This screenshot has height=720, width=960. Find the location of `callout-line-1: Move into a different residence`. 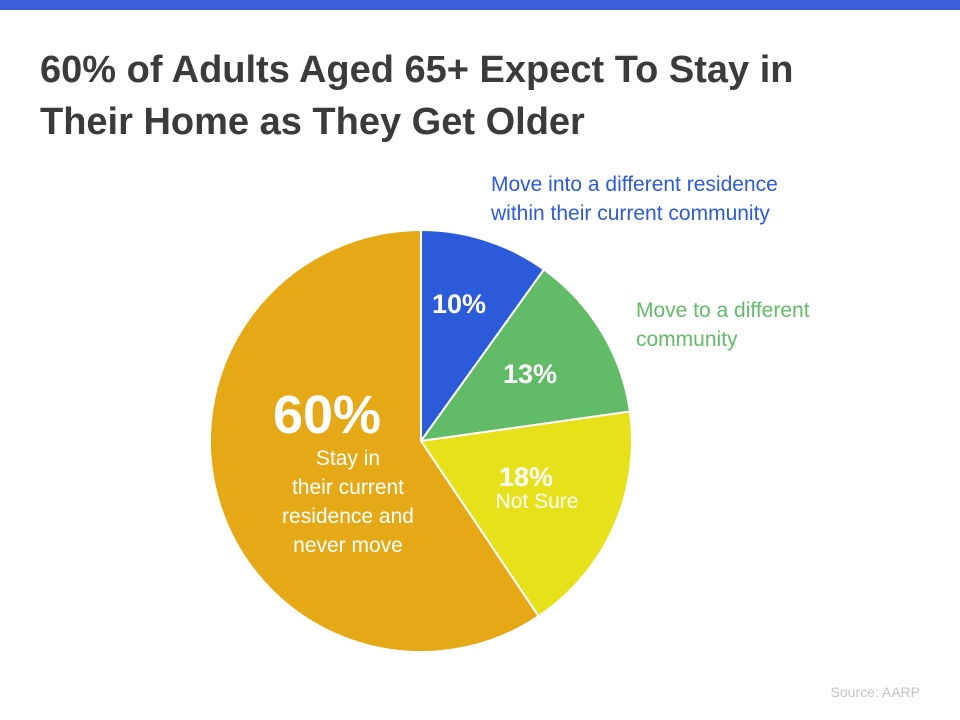

callout-line-1: Move into a different residence is located at coordinates (634, 184).